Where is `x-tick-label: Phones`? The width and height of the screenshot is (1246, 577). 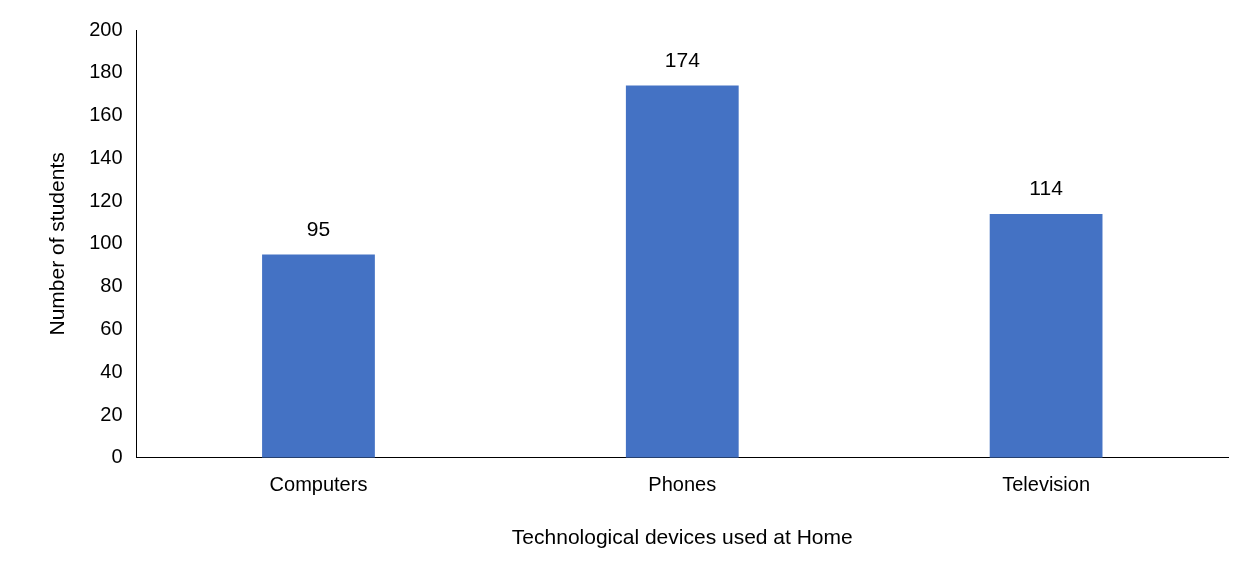
x-tick-label: Phones is located at coordinates (682, 484).